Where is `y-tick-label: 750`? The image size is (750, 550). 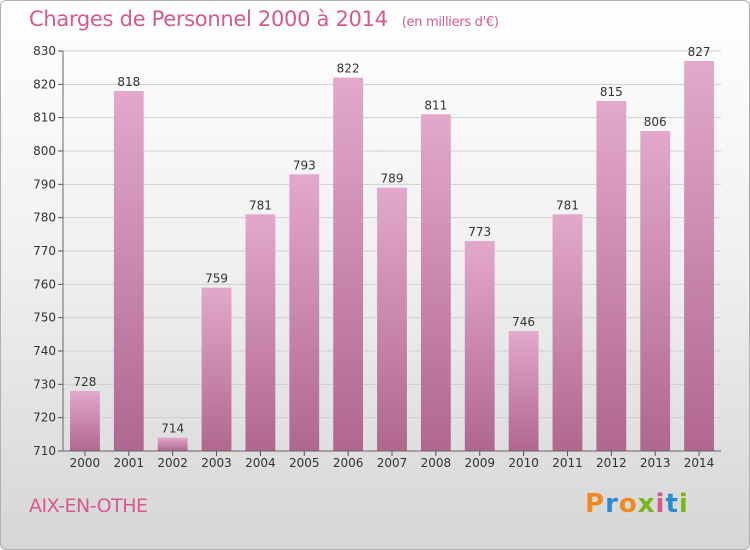 y-tick-label: 750 is located at coordinates (44, 318).